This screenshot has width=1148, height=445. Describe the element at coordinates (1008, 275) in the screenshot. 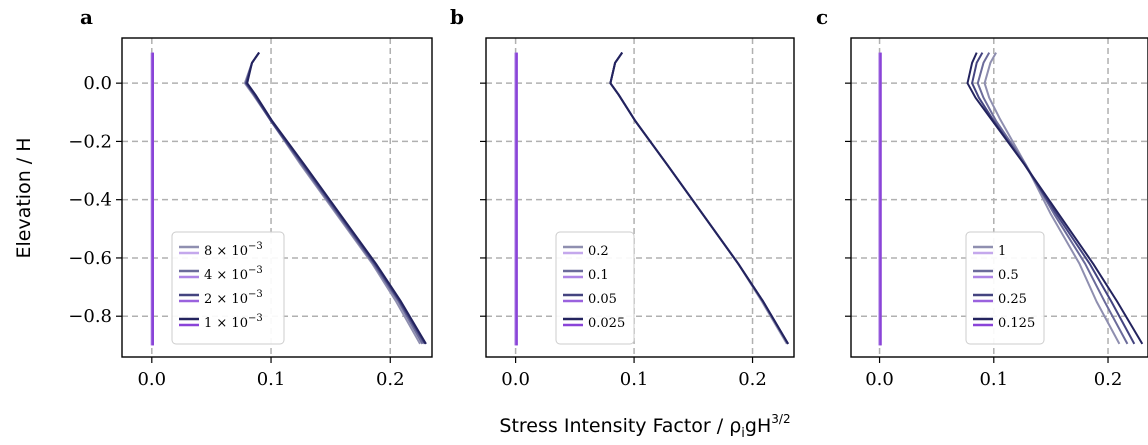

I see `legend-label: 0.5` at that location.